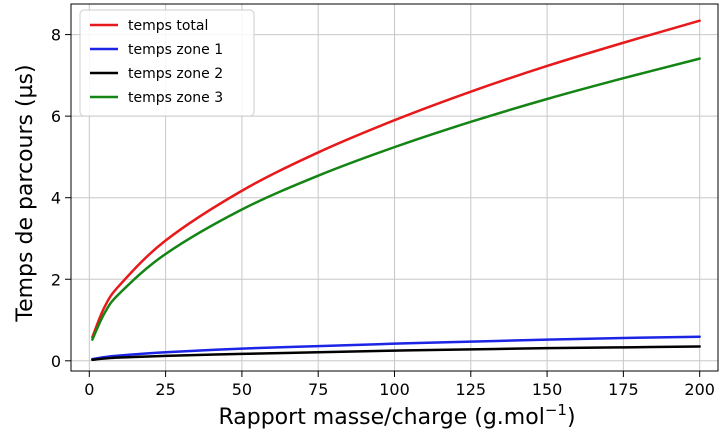 This screenshot has width=722, height=436. What do you see at coordinates (471, 389) in the screenshot?
I see `x-tick-label: 125` at bounding box center [471, 389].